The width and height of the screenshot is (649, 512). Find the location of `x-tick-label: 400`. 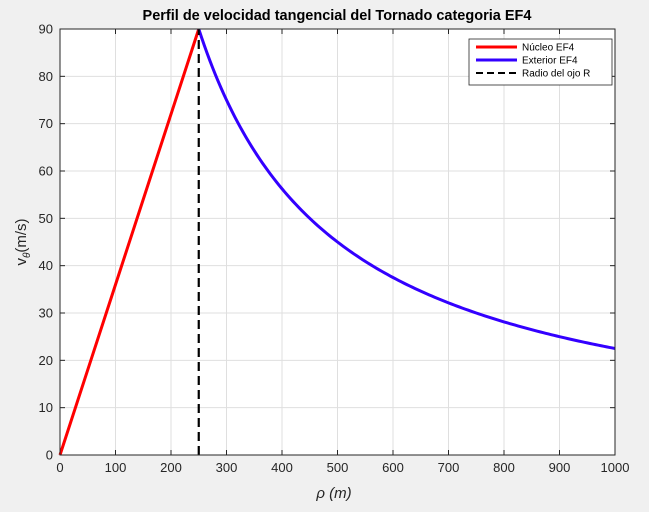

x-tick-label: 400 is located at coordinates (282, 467).